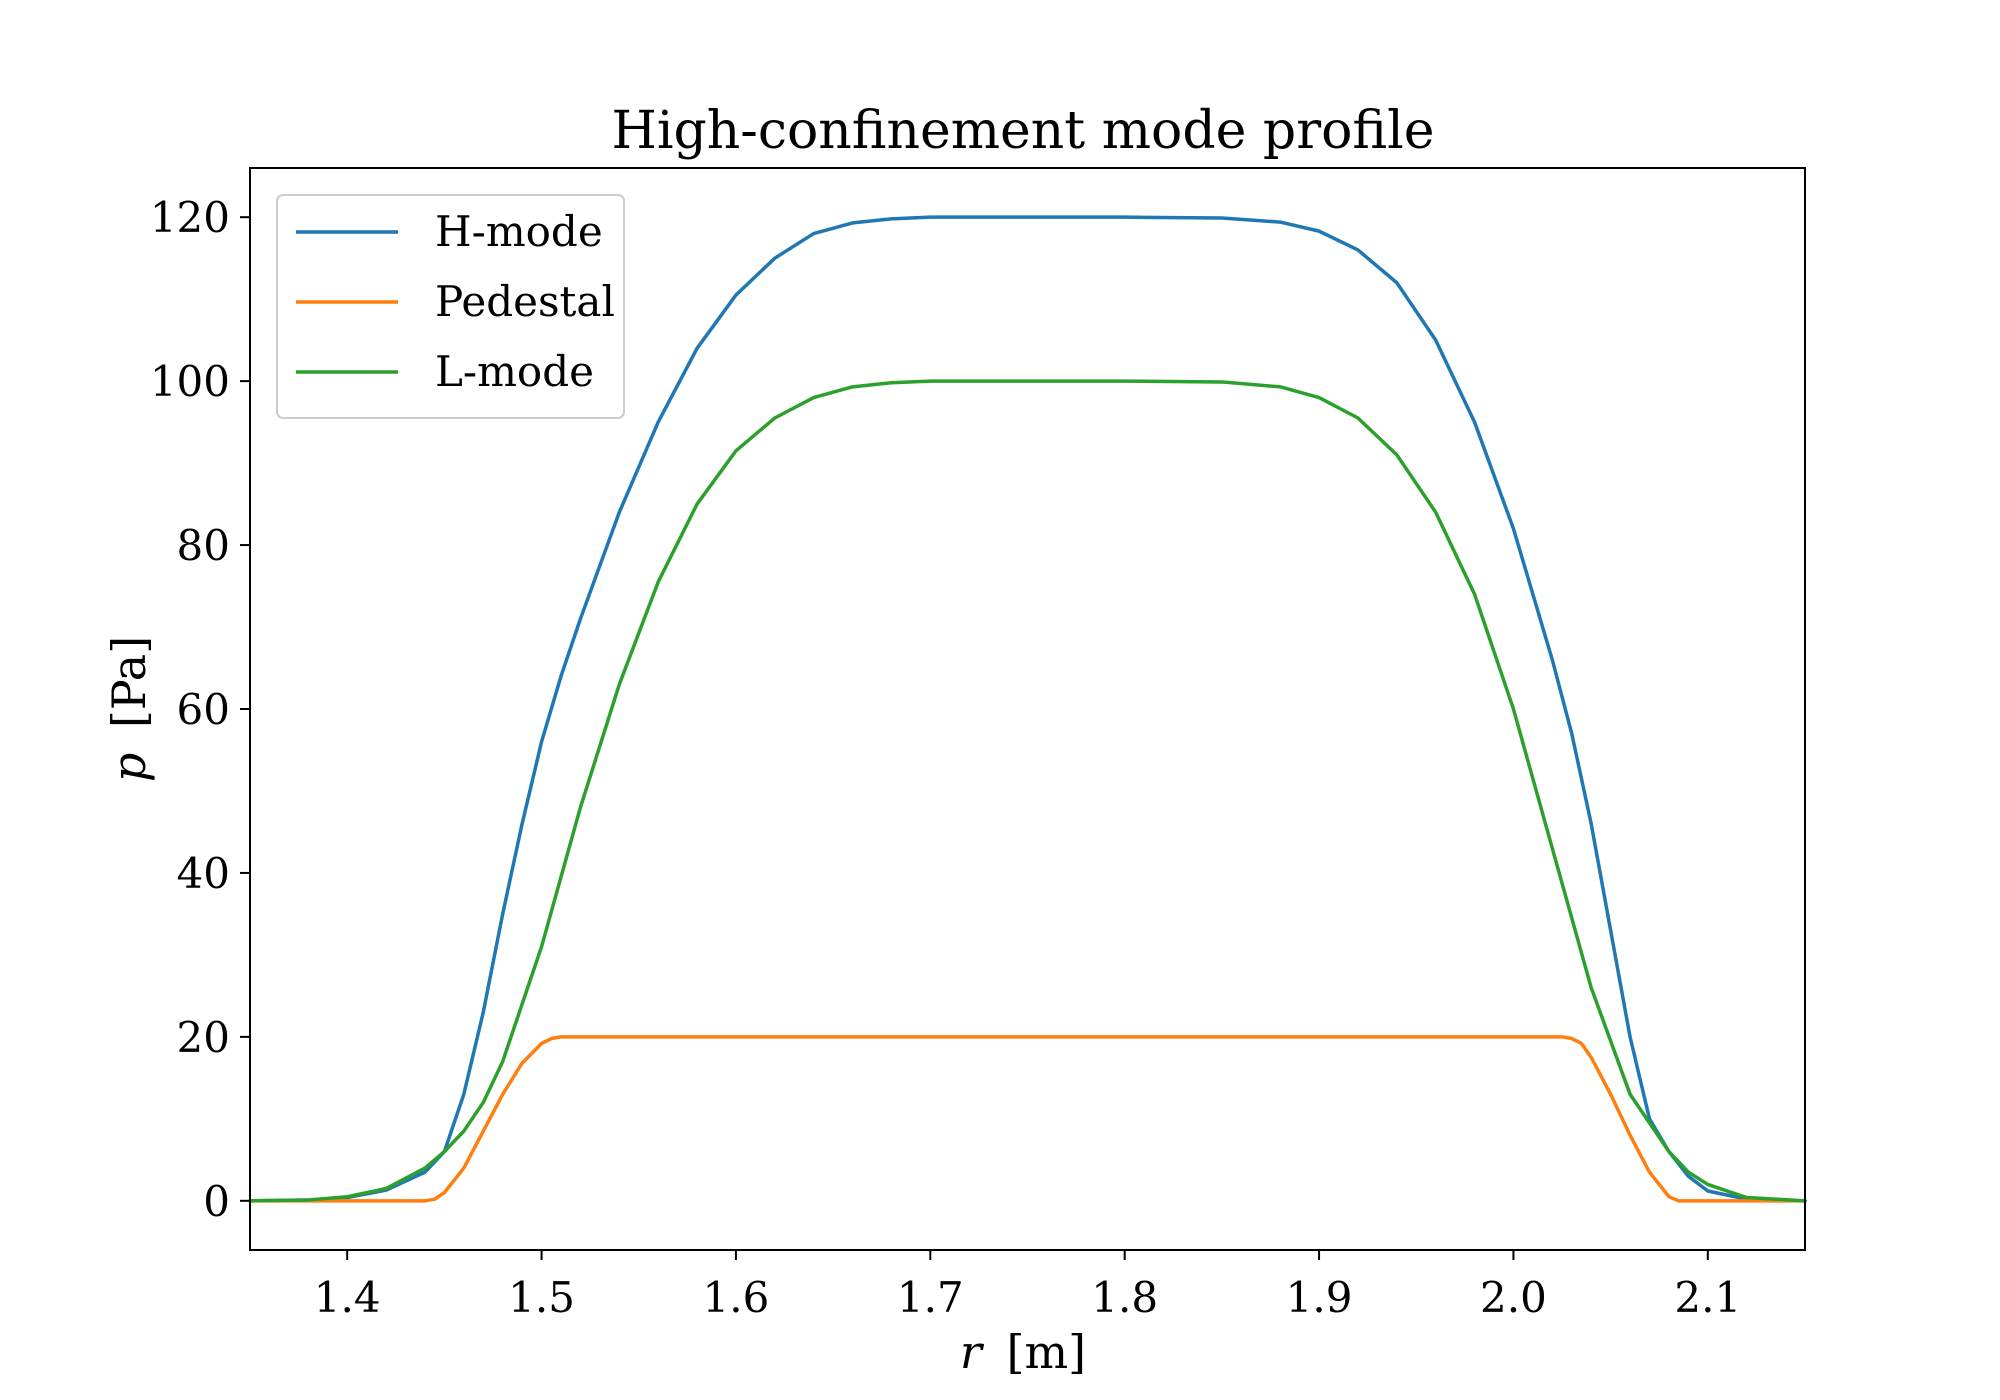 The image size is (2000, 1400). I want to click on x-tick-label: 2.1, so click(1707, 1297).